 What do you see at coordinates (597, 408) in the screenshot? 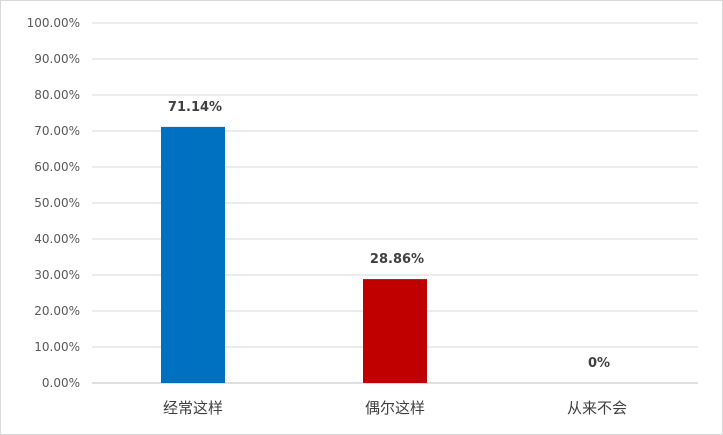
I see `x-category-label: 从来不会` at bounding box center [597, 408].